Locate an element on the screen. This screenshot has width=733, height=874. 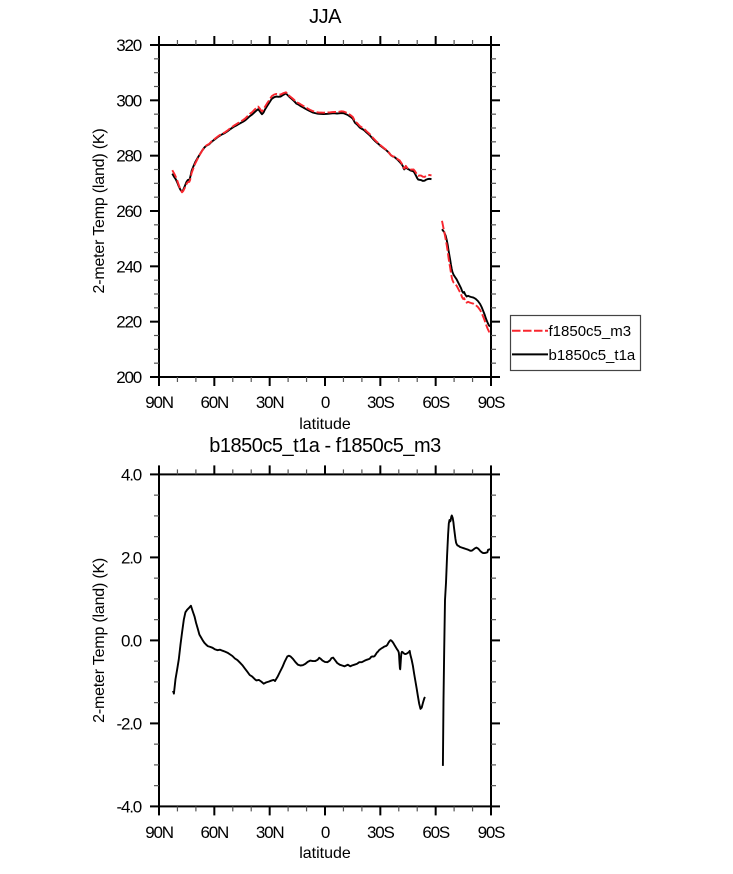
svg-text: f1850c5_m3 is located at coordinates (590, 331).